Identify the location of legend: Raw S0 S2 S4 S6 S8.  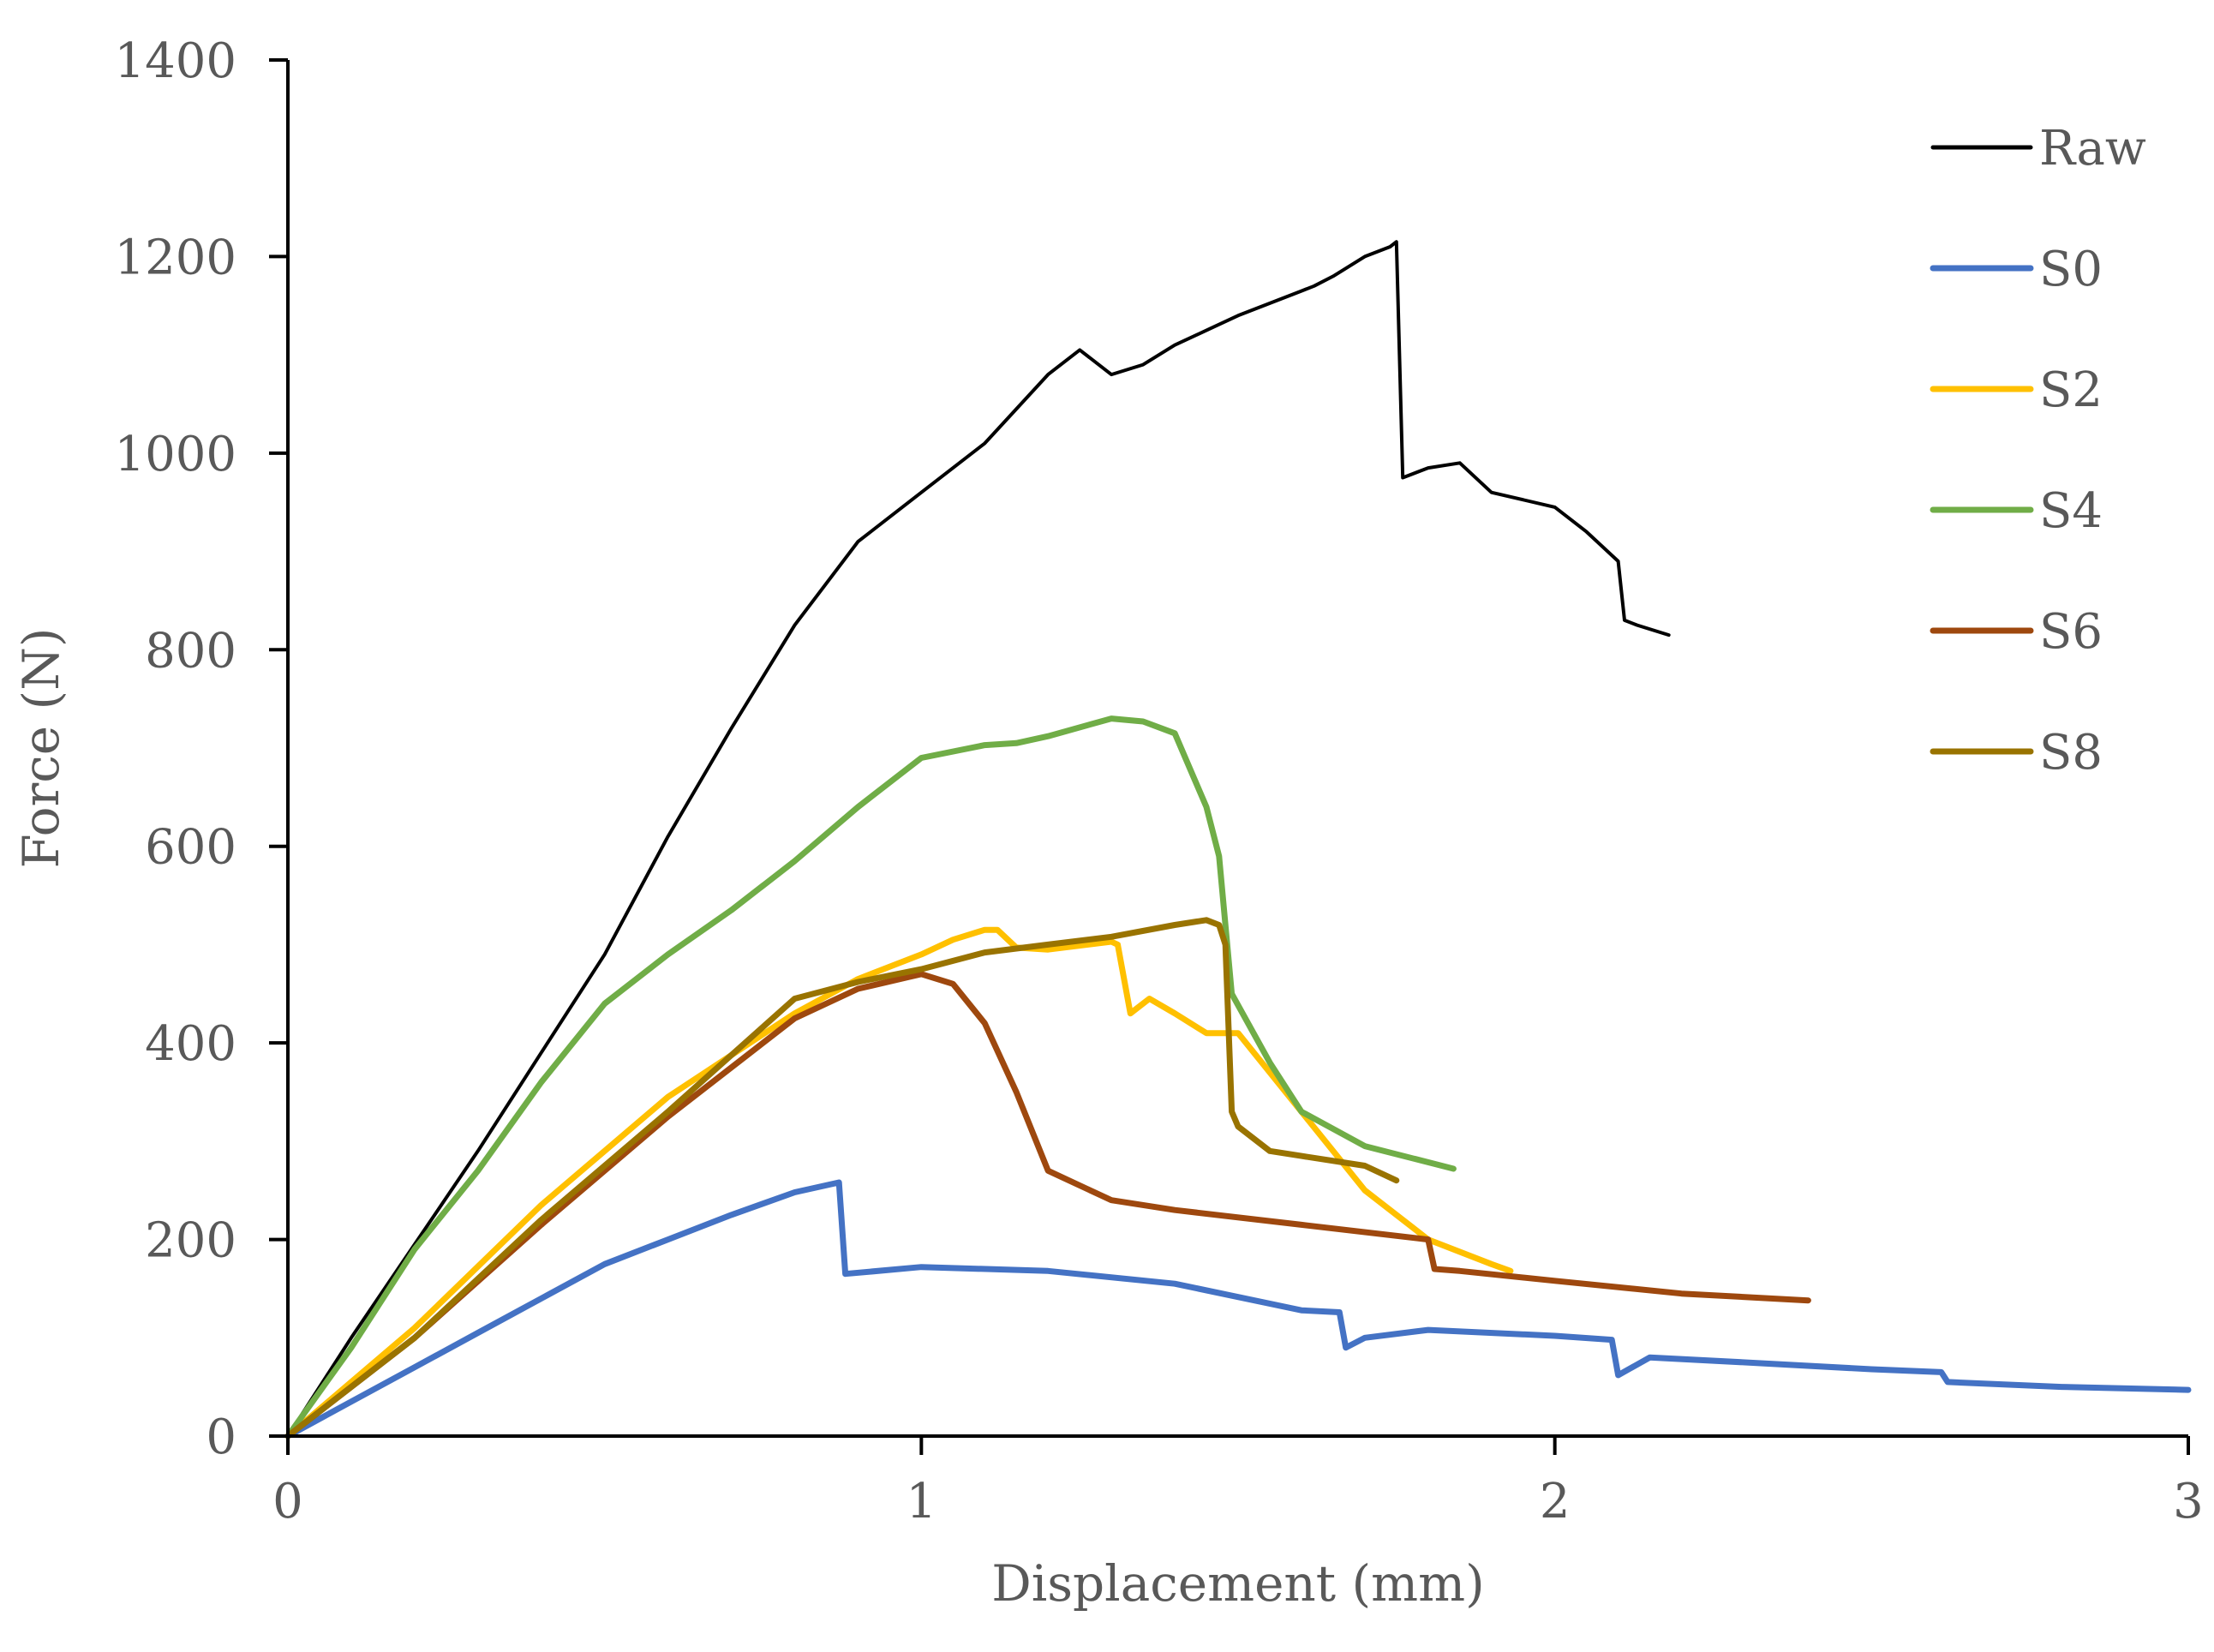
(2038, 451).